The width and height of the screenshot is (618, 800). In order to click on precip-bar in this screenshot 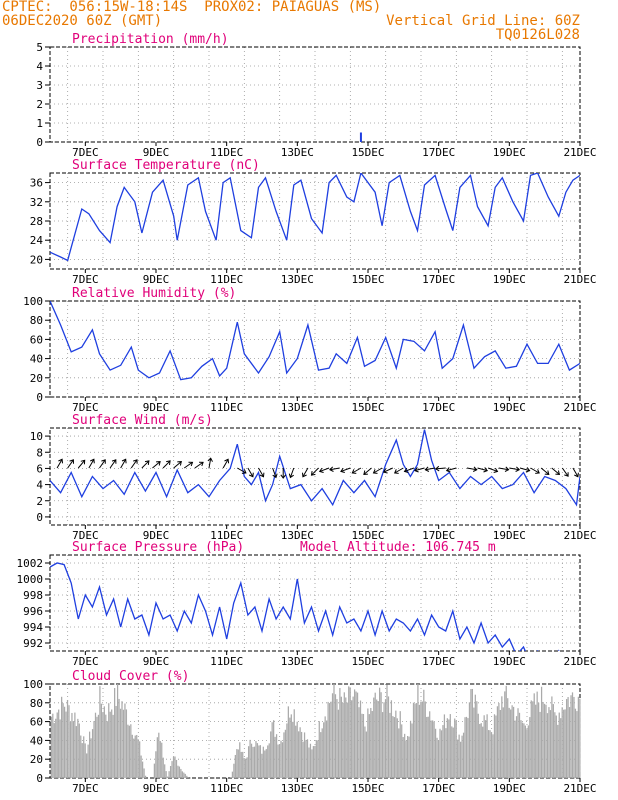, I will do `click(360, 137)`.